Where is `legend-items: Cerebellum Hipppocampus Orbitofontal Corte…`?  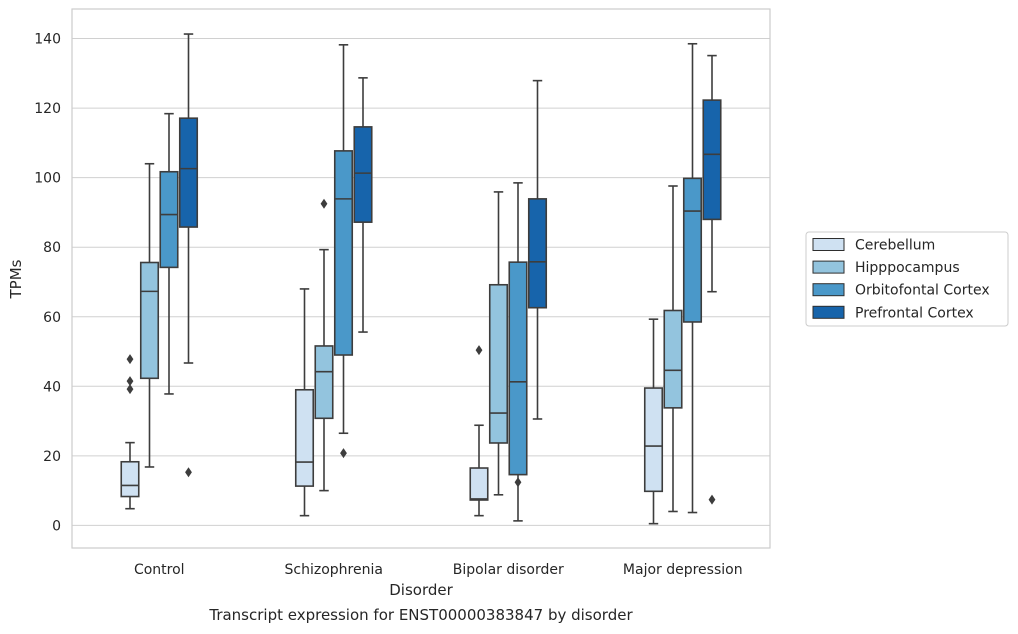
legend-items: Cerebellum Hipppocampus Orbitofontal Corte… is located at coordinates (901, 279).